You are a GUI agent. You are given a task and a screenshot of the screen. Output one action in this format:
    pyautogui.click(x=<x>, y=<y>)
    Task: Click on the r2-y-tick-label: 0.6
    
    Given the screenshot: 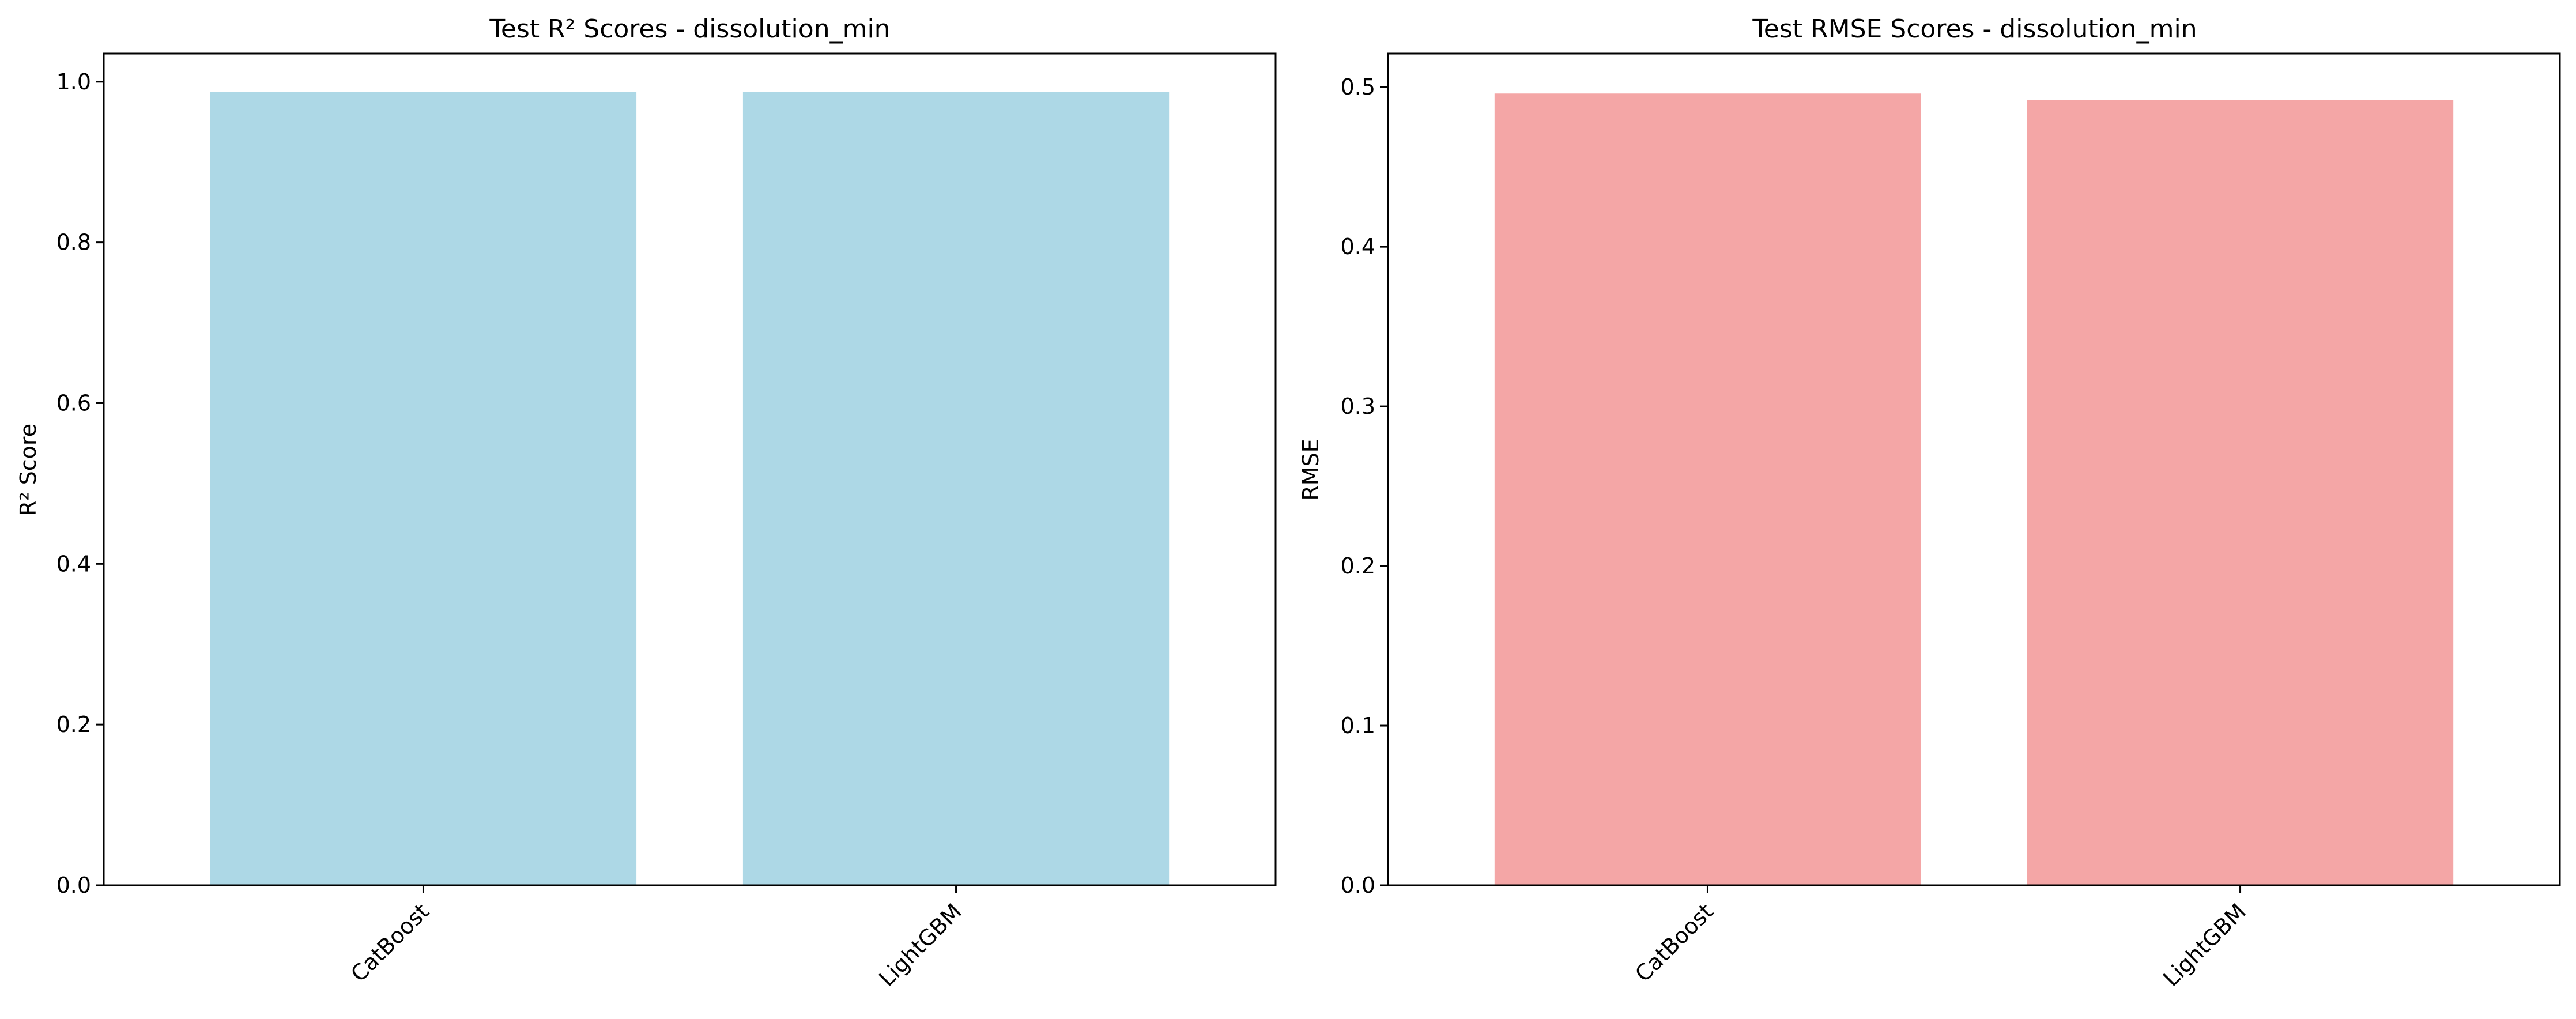 What is the action you would take?
    pyautogui.click(x=73, y=403)
    